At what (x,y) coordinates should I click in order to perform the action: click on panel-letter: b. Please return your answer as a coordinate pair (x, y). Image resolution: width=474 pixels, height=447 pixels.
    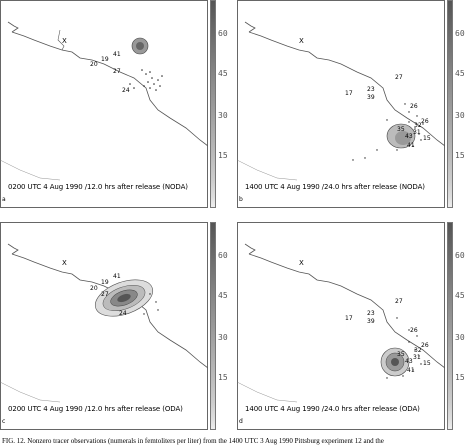
    Looking at the image, I should click on (241, 199).